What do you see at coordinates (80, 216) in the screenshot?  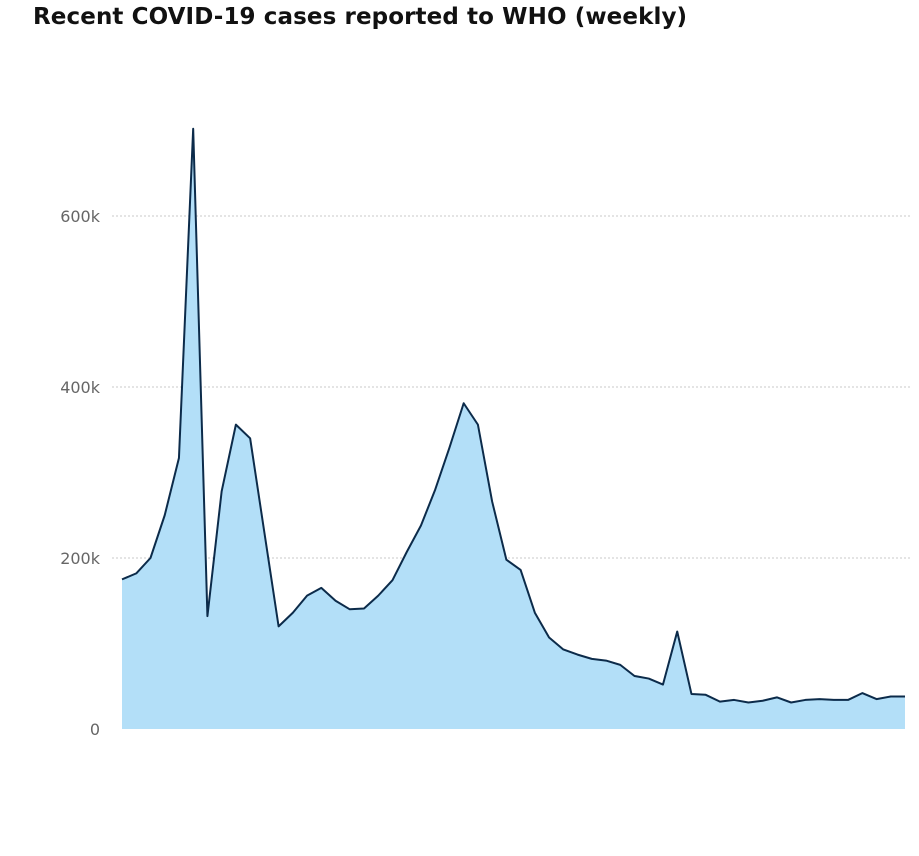 I see `y-tick-label: 600k` at bounding box center [80, 216].